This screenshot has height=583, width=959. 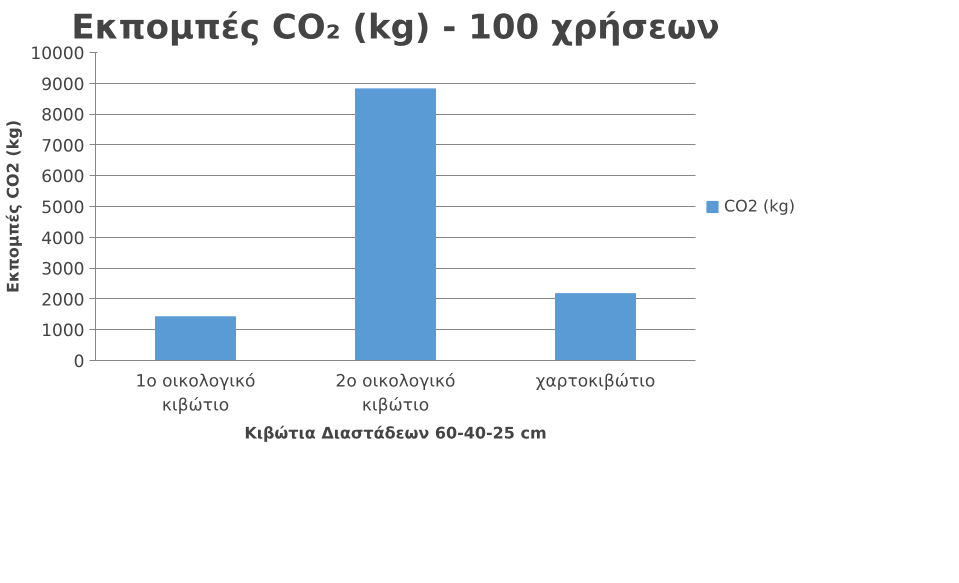 I want to click on y-tick-label: 5000, so click(x=62, y=208).